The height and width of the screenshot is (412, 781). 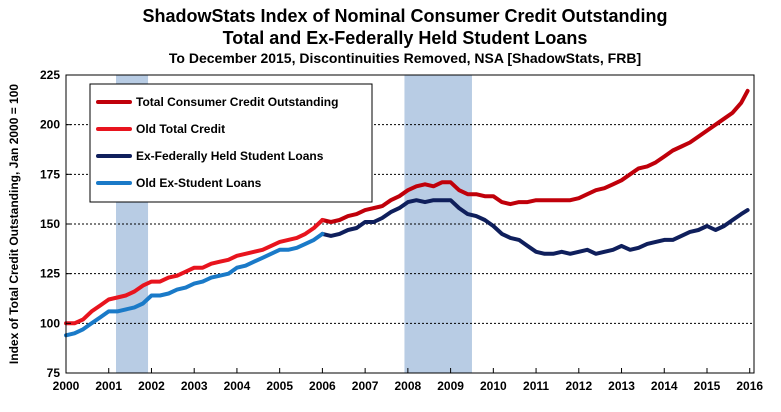 What do you see at coordinates (707, 386) in the screenshot?
I see `x-tick-label: 2015` at bounding box center [707, 386].